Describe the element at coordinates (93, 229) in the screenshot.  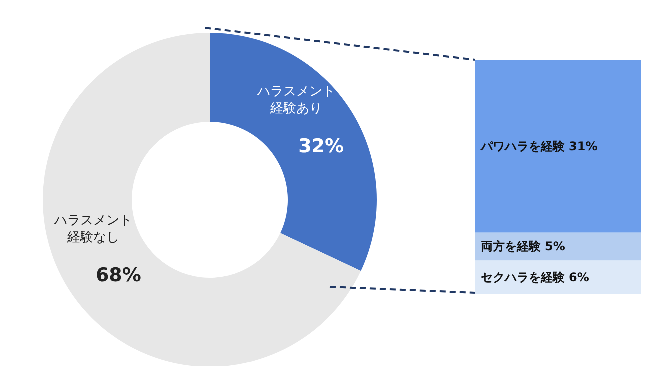
I see `slice-label: ハラスメント経験なし` at that location.